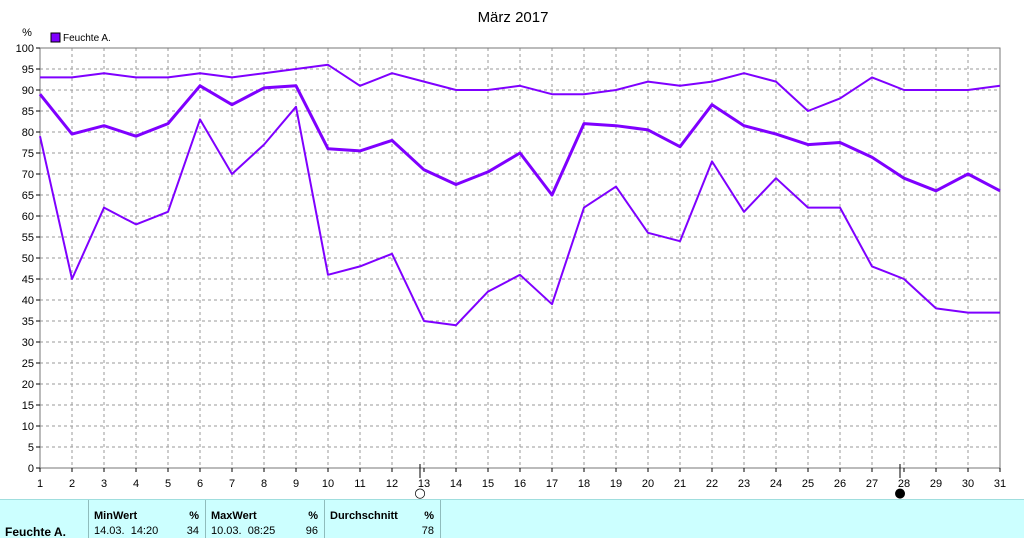  What do you see at coordinates (552, 484) in the screenshot?
I see `x-tick-label: 17` at bounding box center [552, 484].